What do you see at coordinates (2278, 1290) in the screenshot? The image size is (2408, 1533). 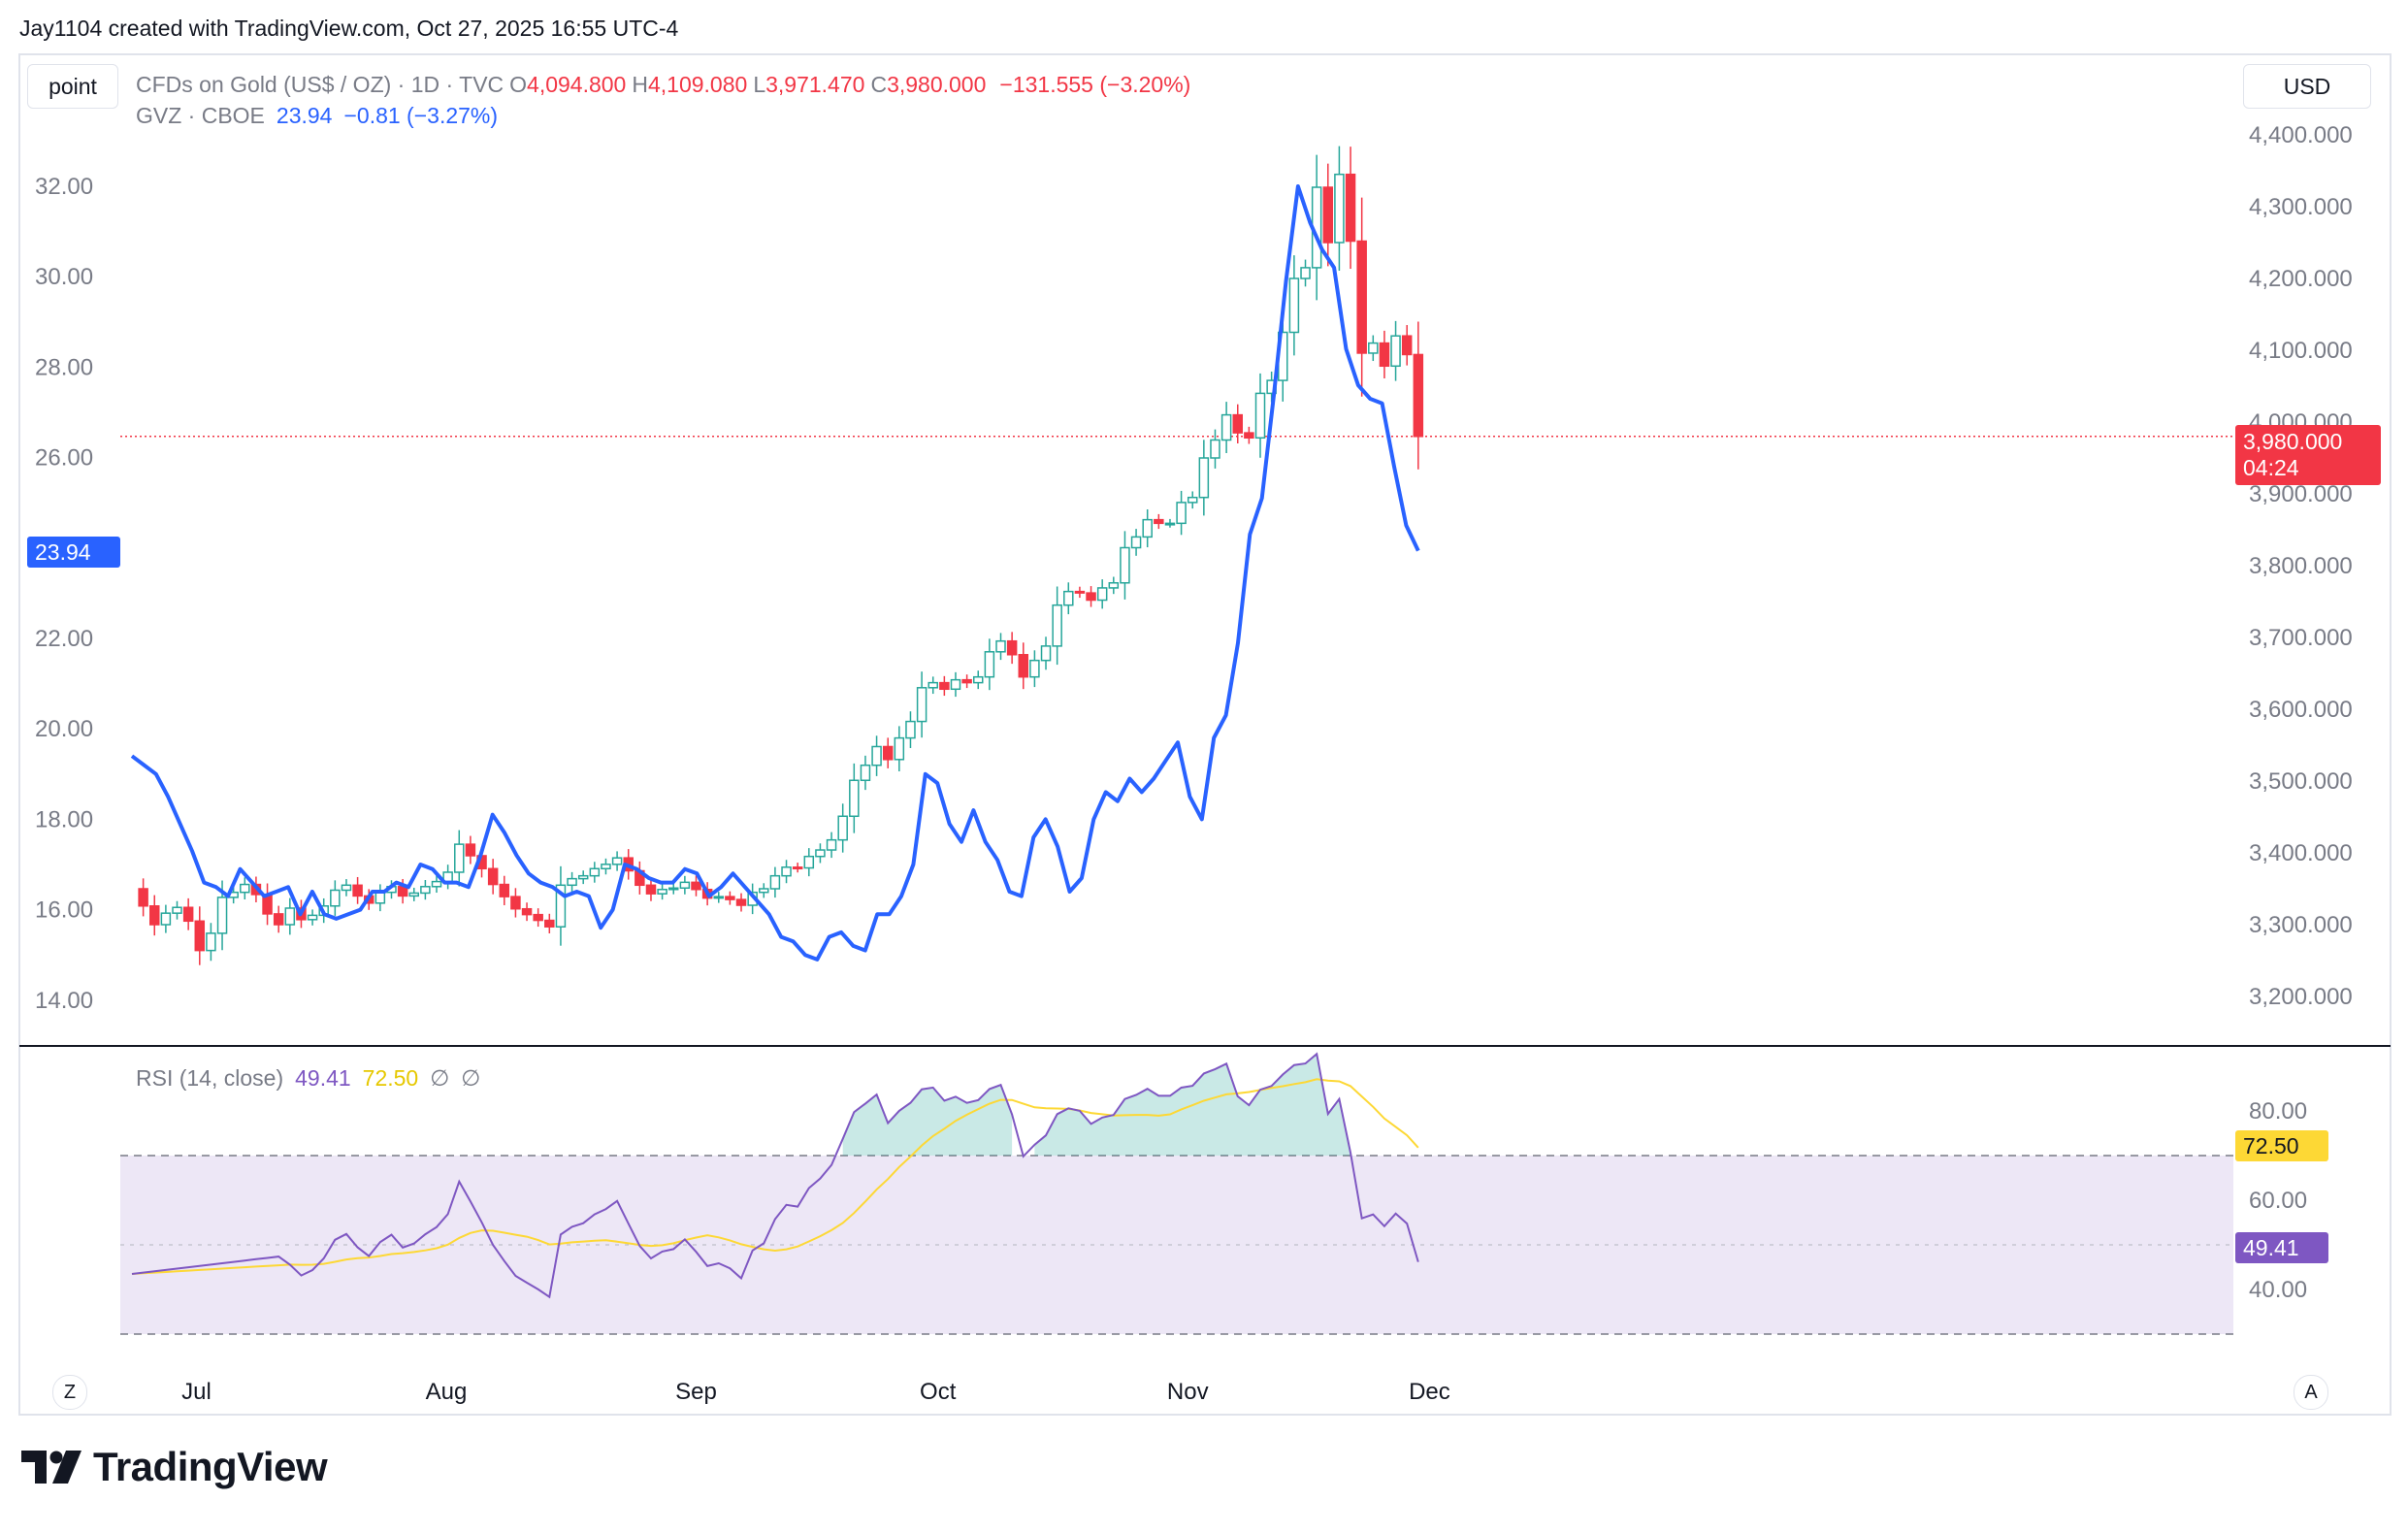 I see `rsi-axis-label: 40.00` at bounding box center [2278, 1290].